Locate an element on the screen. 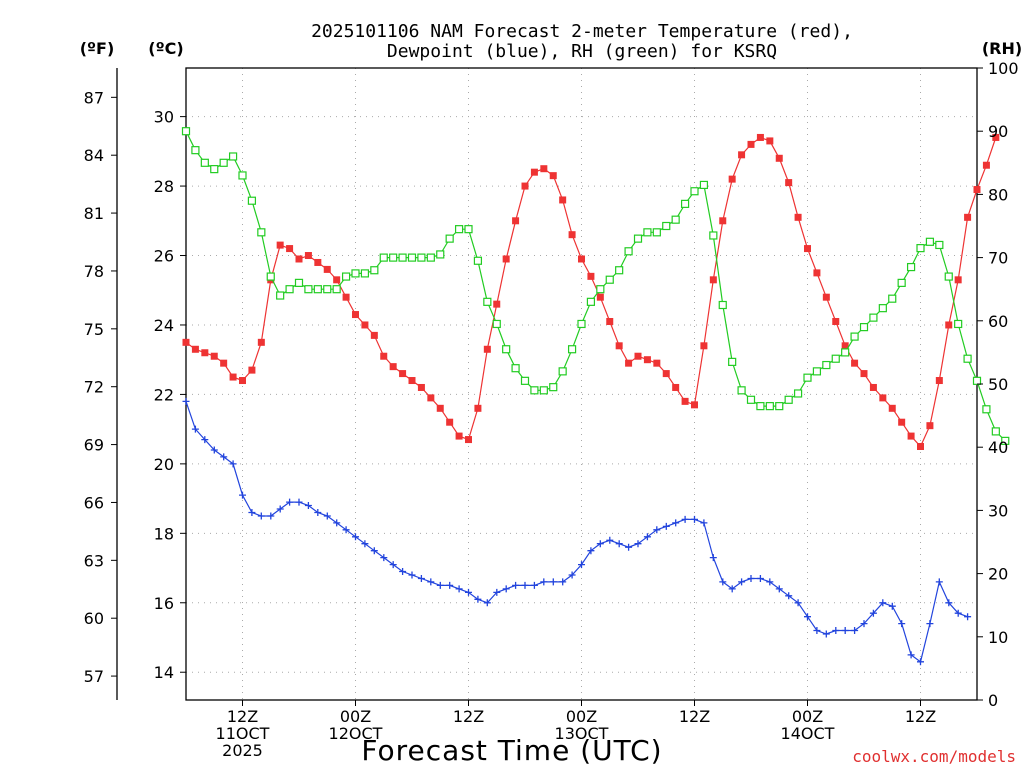  c-tick-label: 16 is located at coordinates (164, 603).